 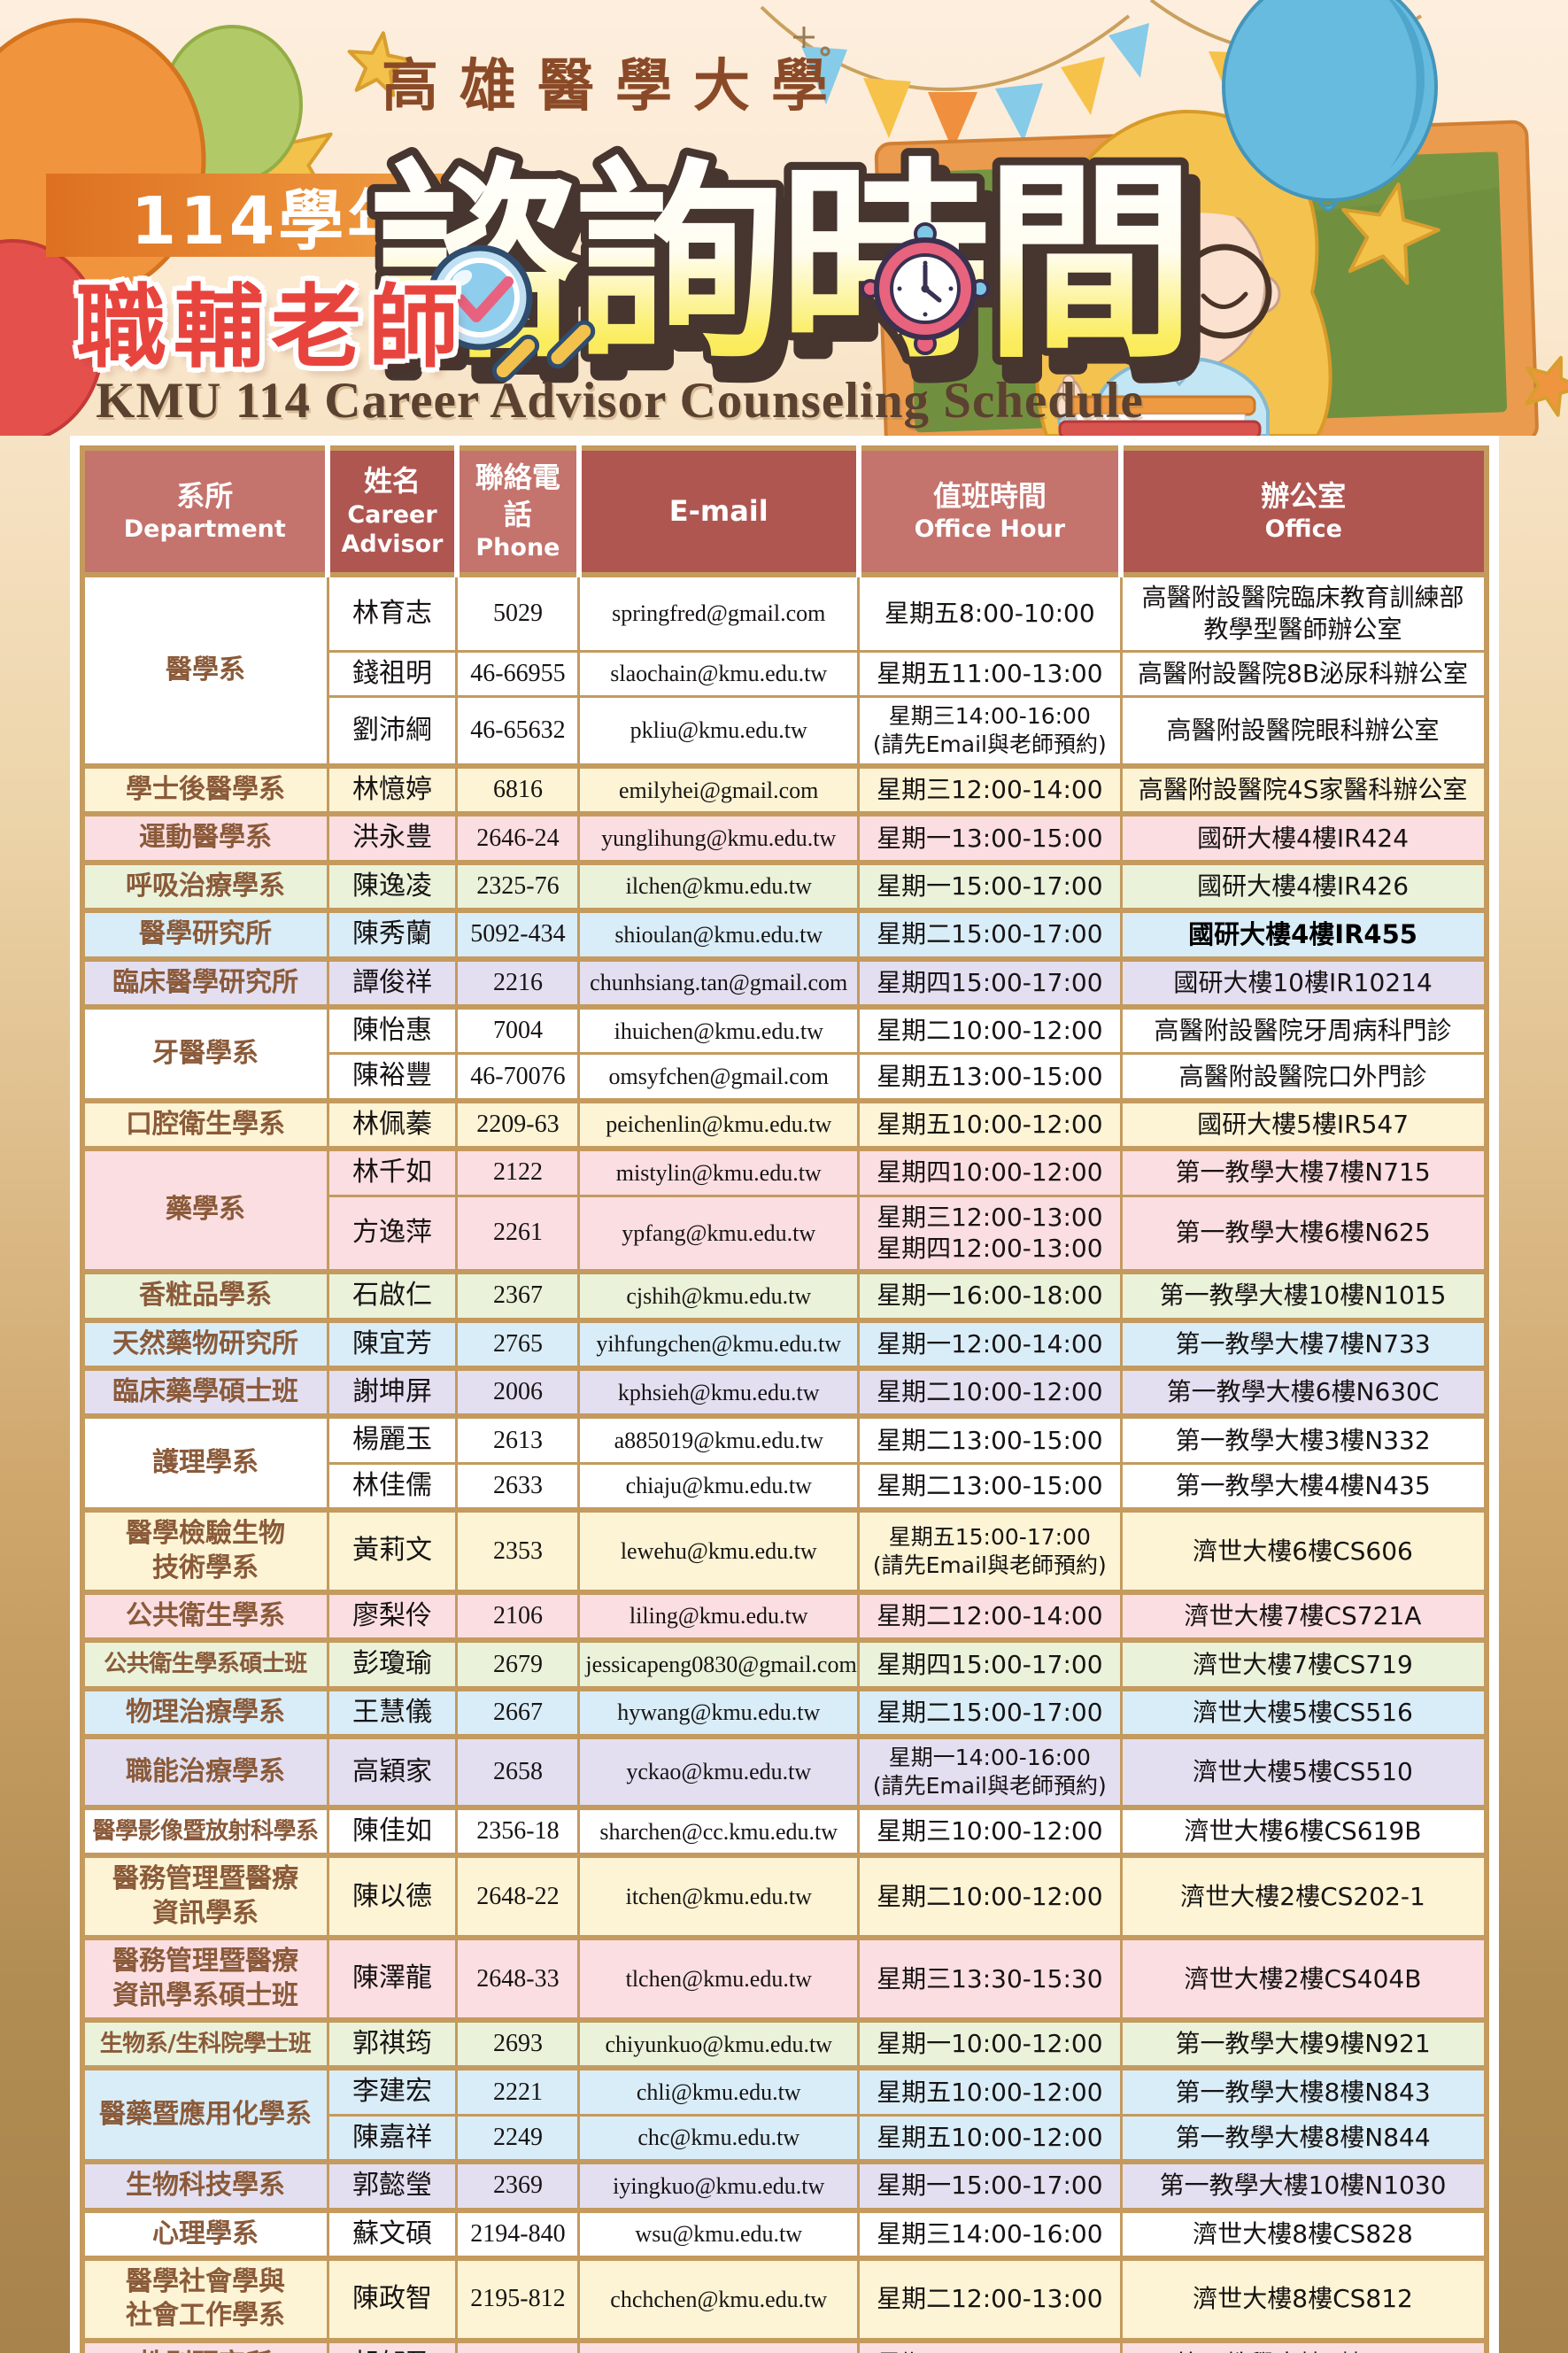 I want to click on office-cell: 國研大樓4樓IR455, so click(x=1303, y=934).